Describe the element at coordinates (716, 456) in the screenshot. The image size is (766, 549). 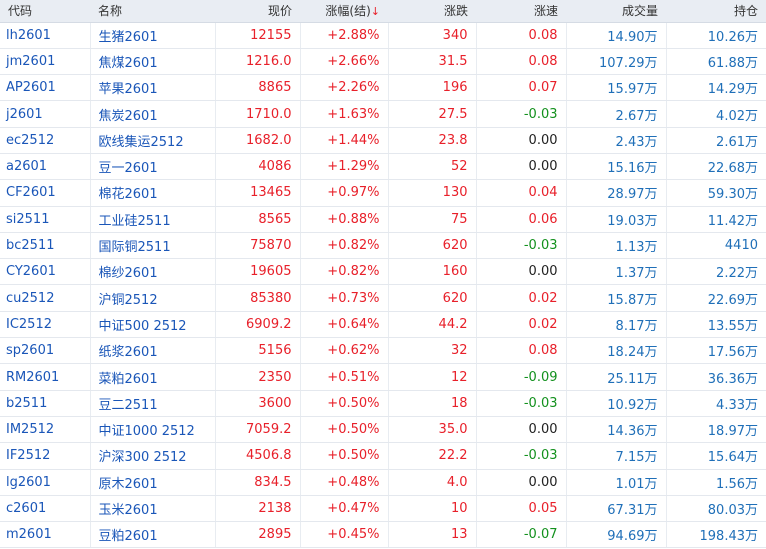
I see `open-interest-cell: 15.64万` at that location.